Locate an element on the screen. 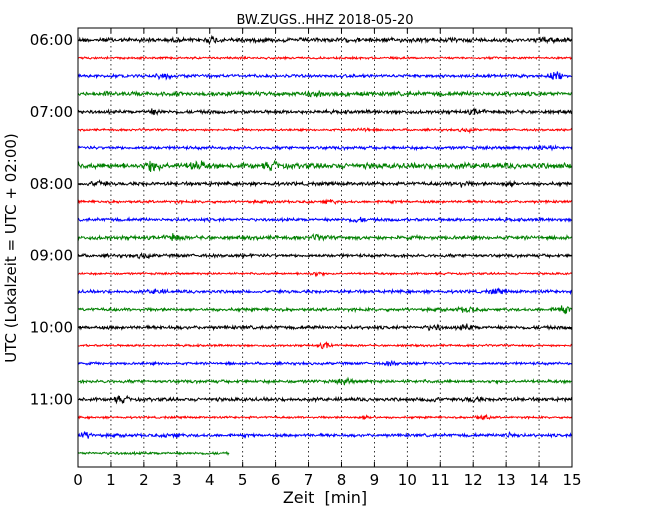 This screenshot has height=520, width=650. y-tick-label: 07:00 is located at coordinates (51, 112).